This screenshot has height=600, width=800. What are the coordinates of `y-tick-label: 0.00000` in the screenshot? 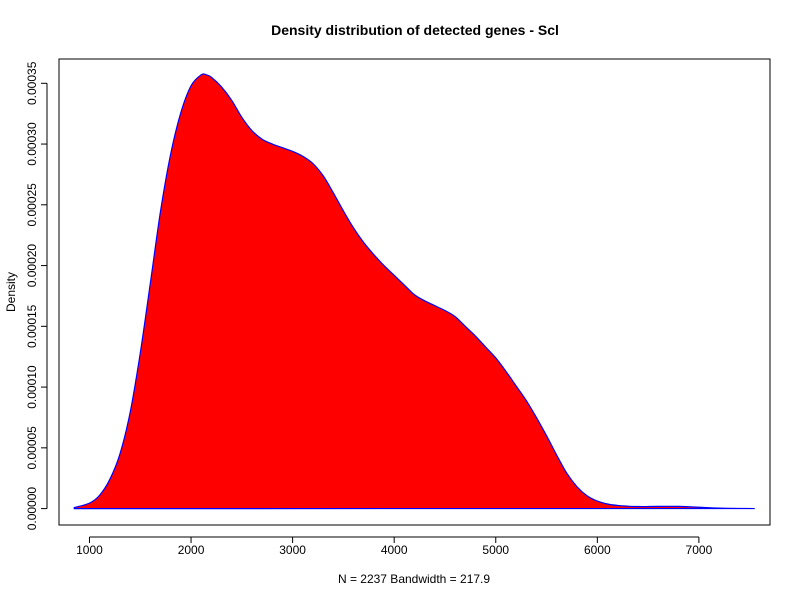 It's located at (32, 509).